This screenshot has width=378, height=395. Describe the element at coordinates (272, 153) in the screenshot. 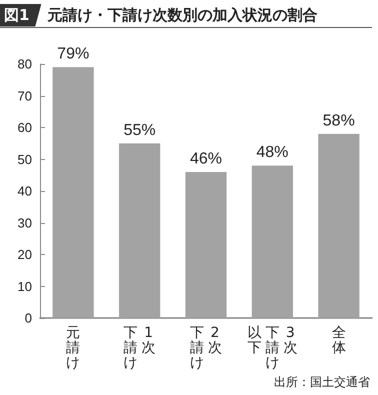

I see `data-label: 48%` at that location.